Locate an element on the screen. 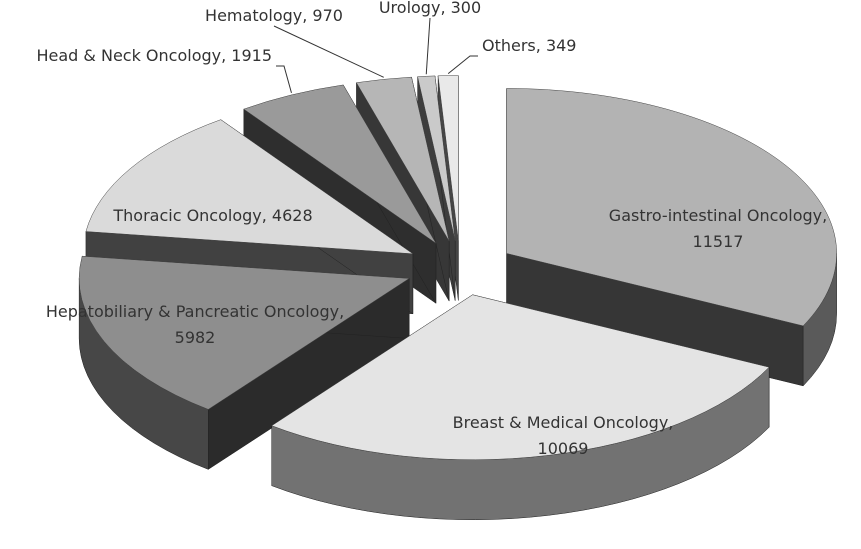  label-category: Others is located at coordinates (509, 45).